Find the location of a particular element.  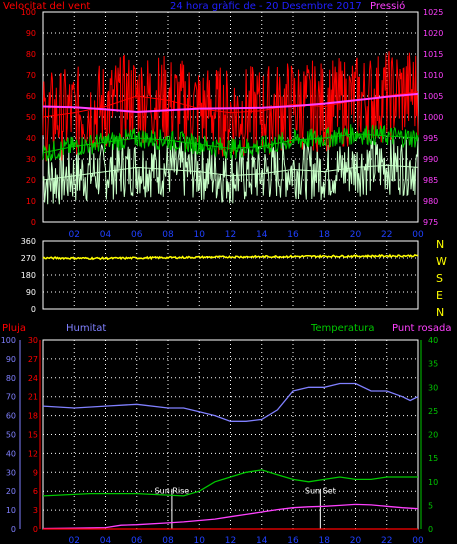

climate-xtick-12: 12 is located at coordinates (230, 540).